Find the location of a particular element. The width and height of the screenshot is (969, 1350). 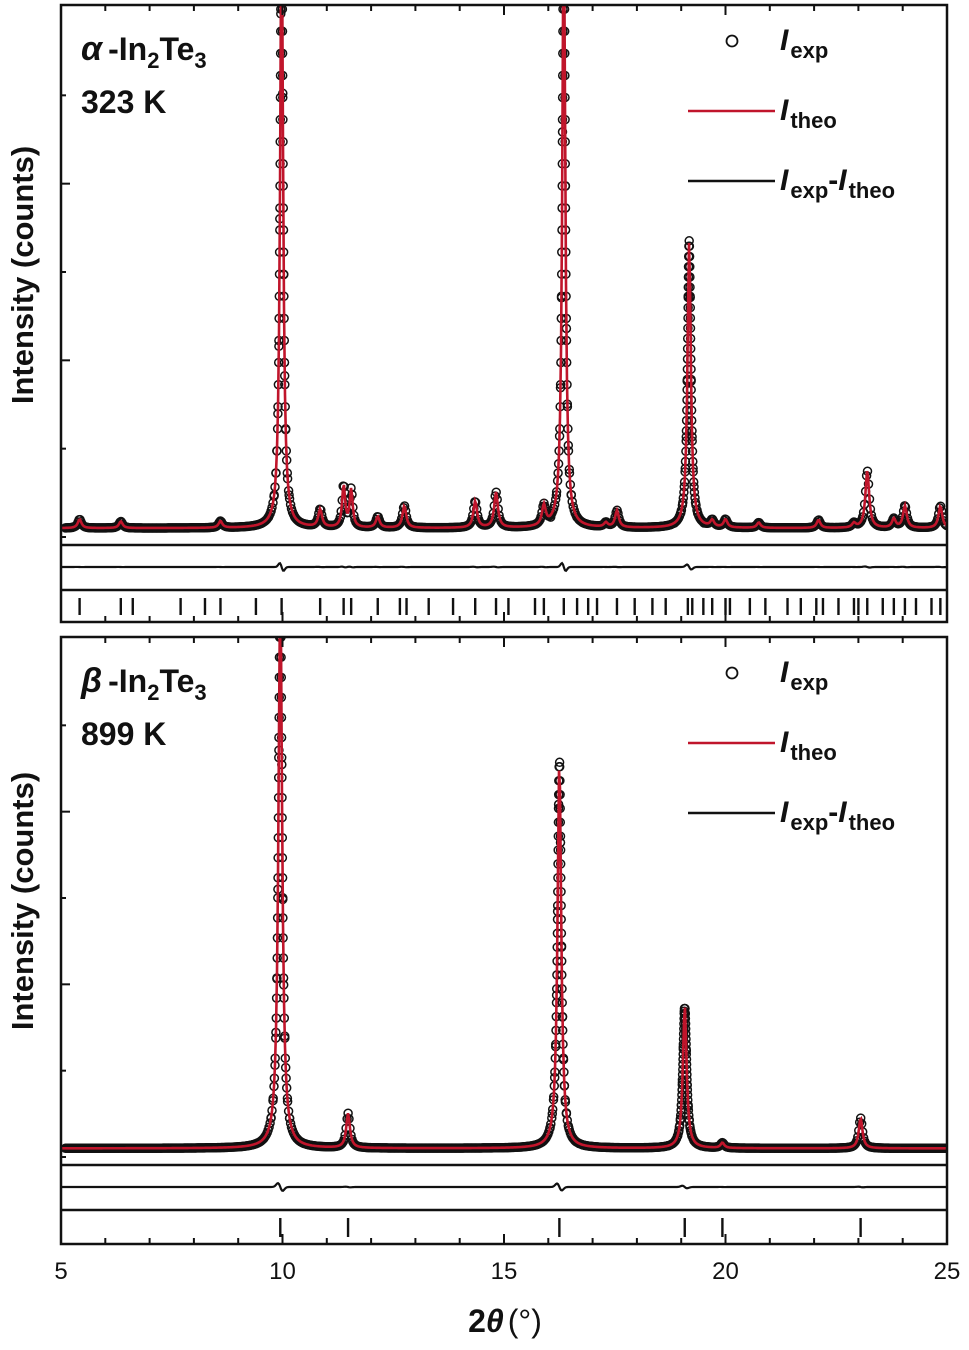

phase-label: β -In2Te3 is located at coordinates (143, 683).